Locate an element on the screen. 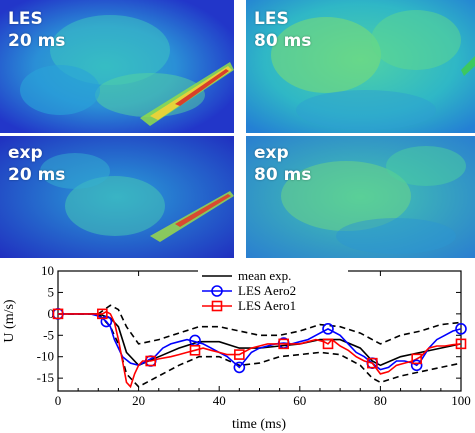 This screenshot has width=475, height=433. exp-80ms-field-image is located at coordinates (360, 197).